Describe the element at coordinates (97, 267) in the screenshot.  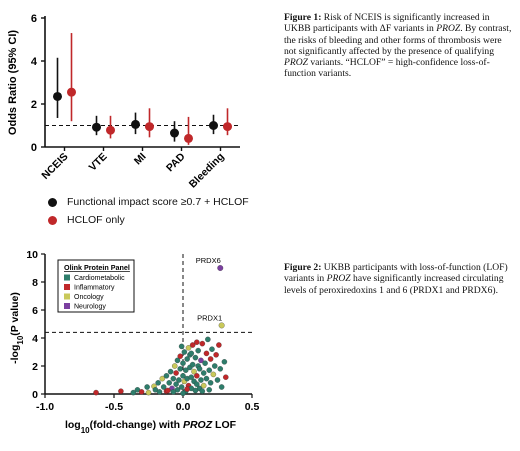
I see `panel-legend-title: Olink Protein Panel` at that location.